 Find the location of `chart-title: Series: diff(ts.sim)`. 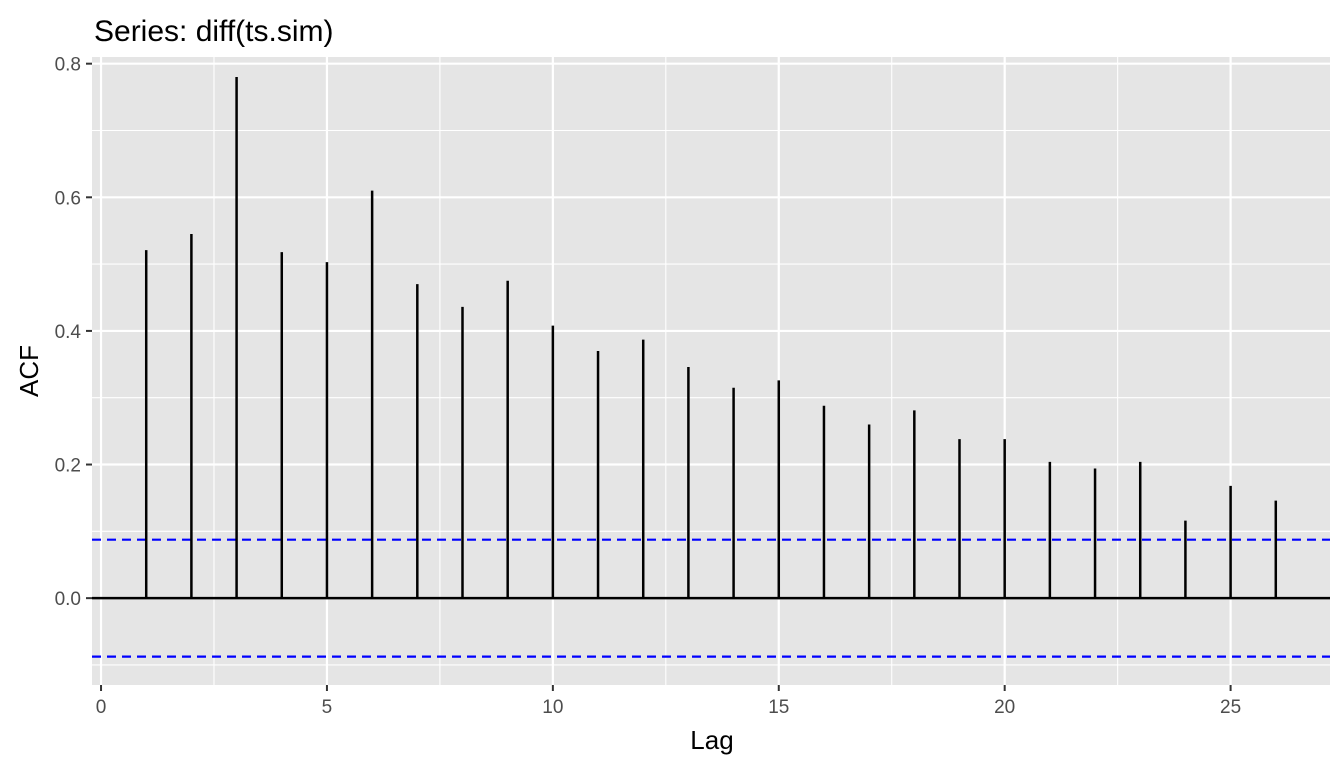

chart-title: Series: diff(ts.sim) is located at coordinates (214, 31).